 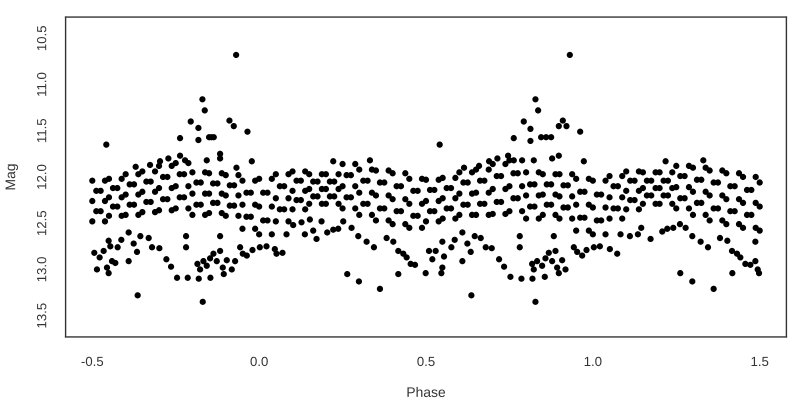 I want to click on x-axis-title: Phase, so click(x=426, y=392).